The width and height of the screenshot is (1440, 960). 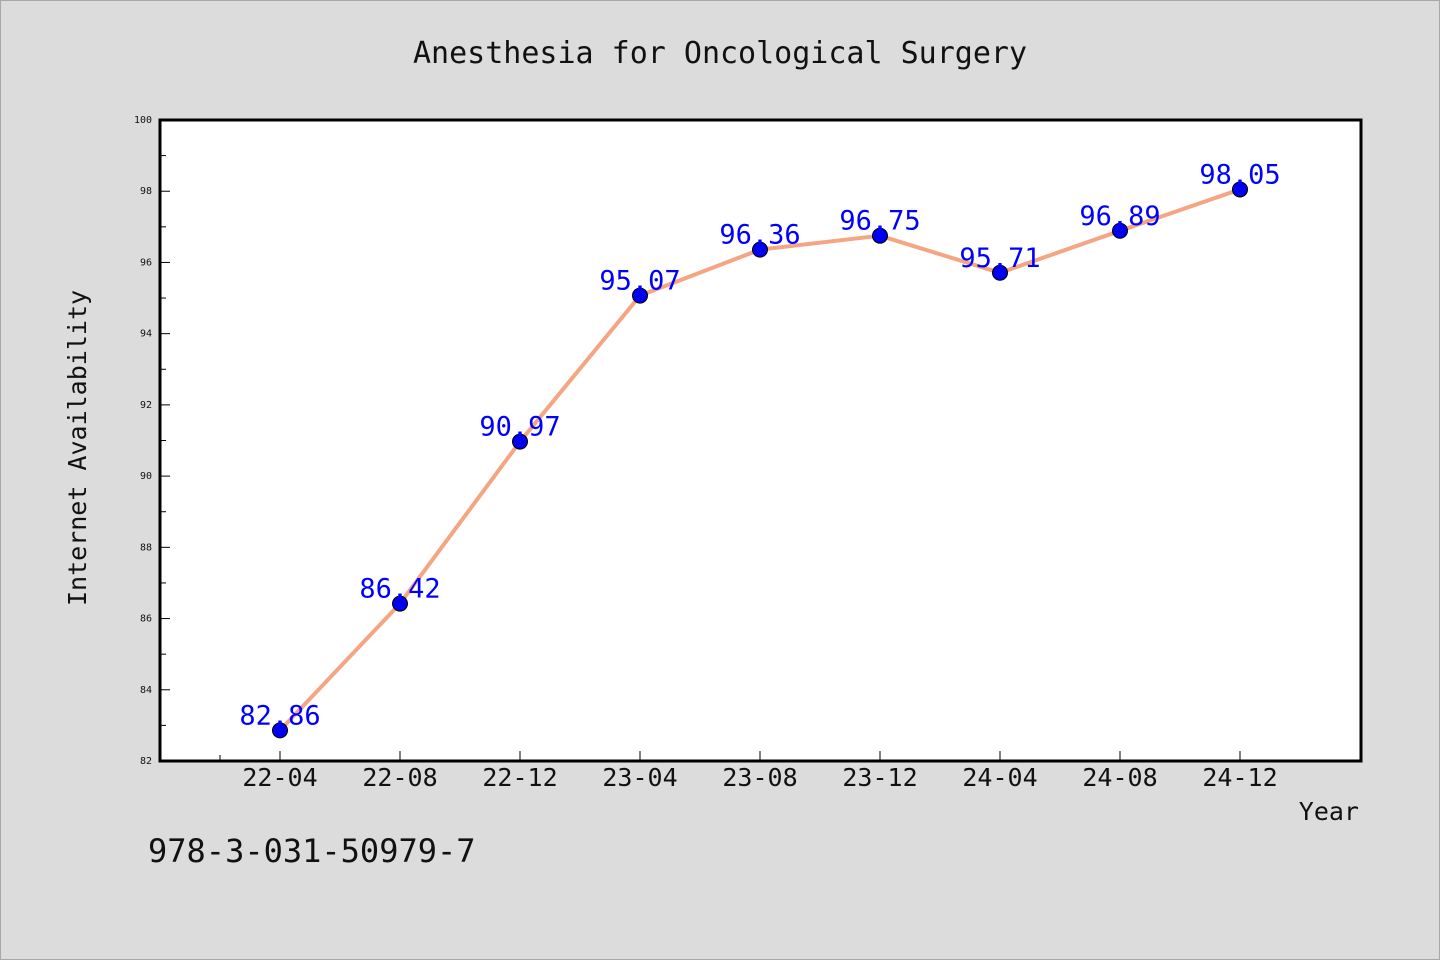 What do you see at coordinates (759, 777) in the screenshot?
I see `x-tick-label: 23-08` at bounding box center [759, 777].